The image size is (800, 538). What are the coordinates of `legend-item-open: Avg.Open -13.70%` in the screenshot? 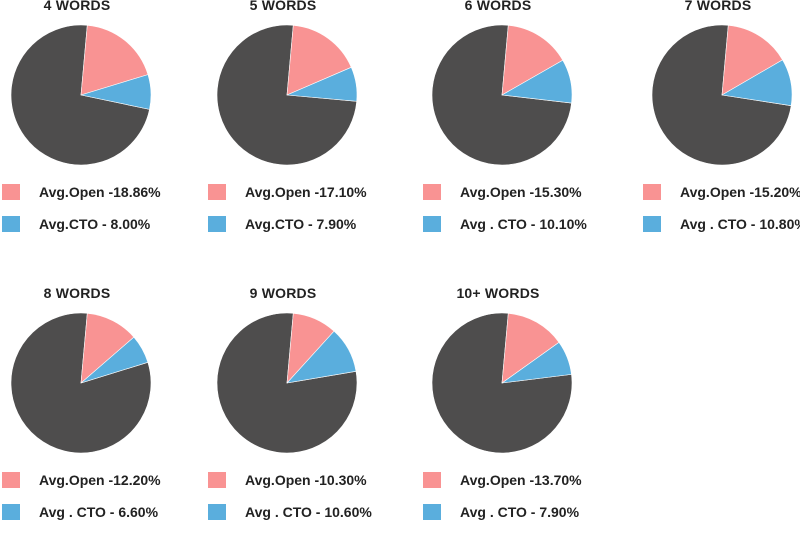 It's located at (502, 480).